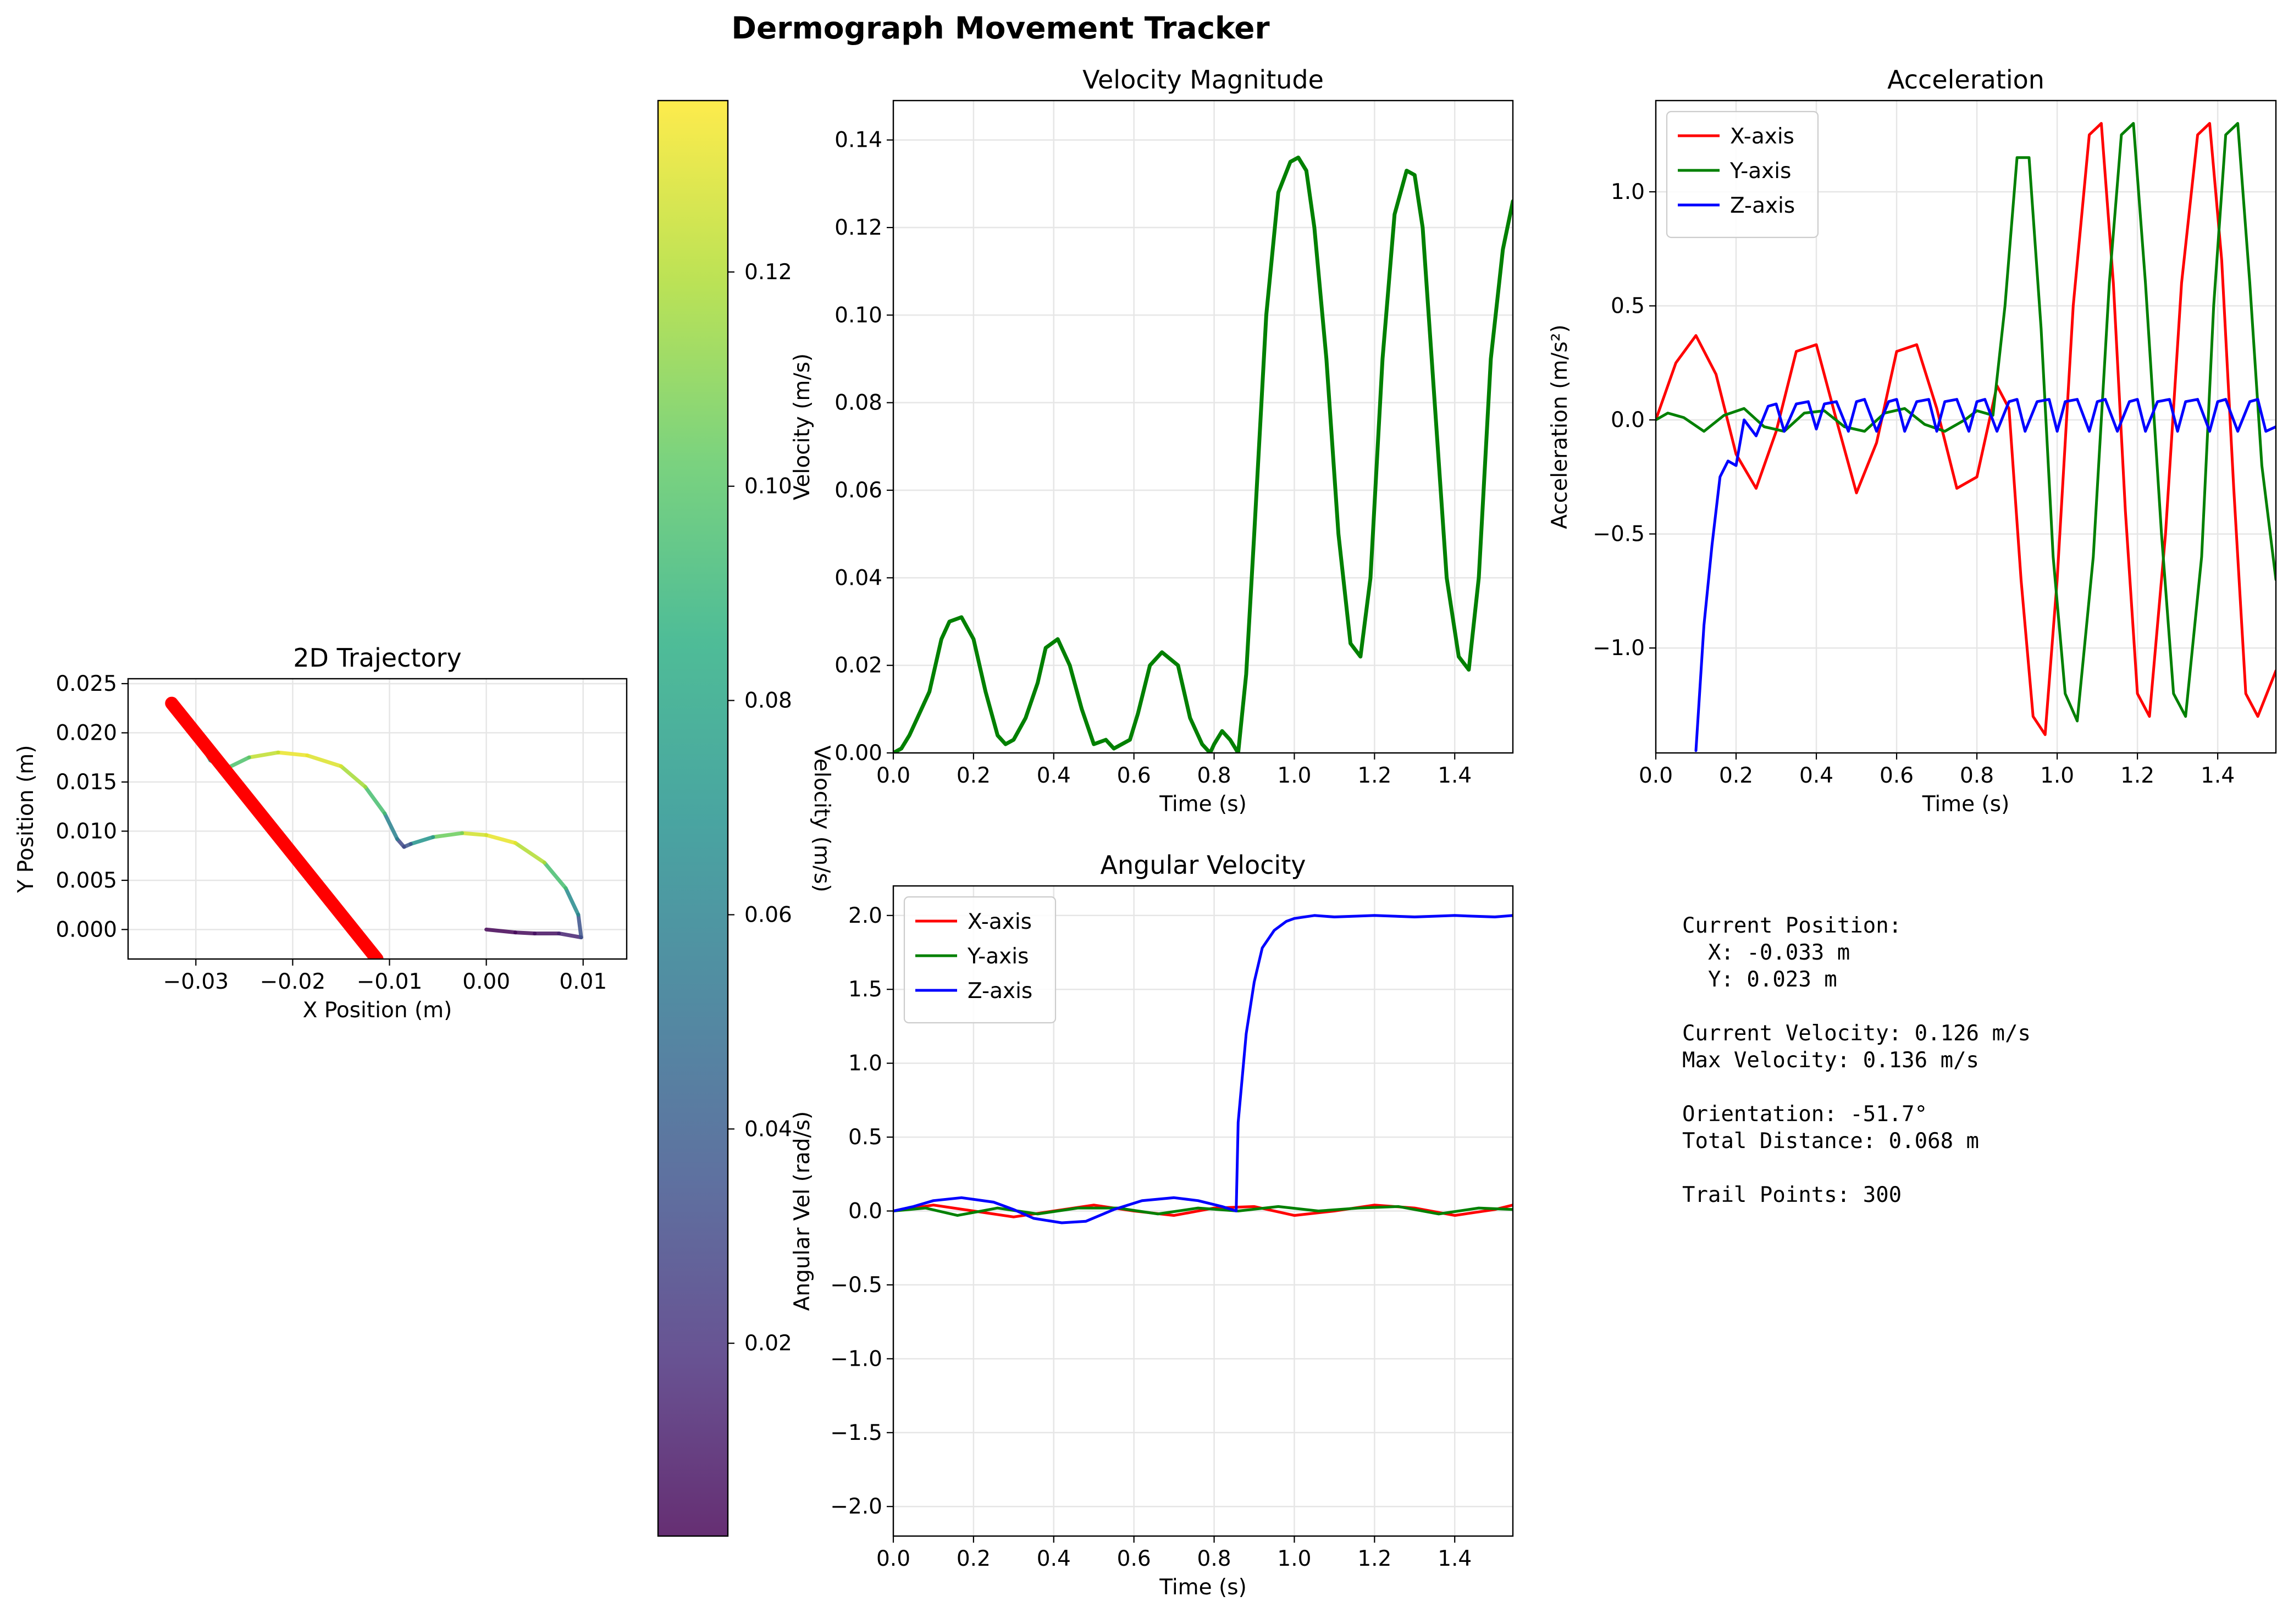 This screenshot has height=1624, width=2288. I want to click on y-tick-label: 0.14, so click(858, 140).